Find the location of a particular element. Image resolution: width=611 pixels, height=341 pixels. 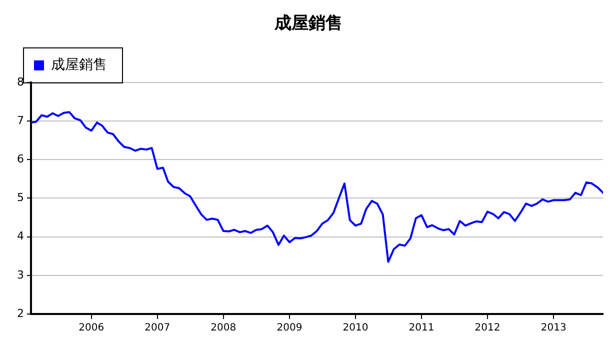

y-tick-label: 7 is located at coordinates (20, 120).